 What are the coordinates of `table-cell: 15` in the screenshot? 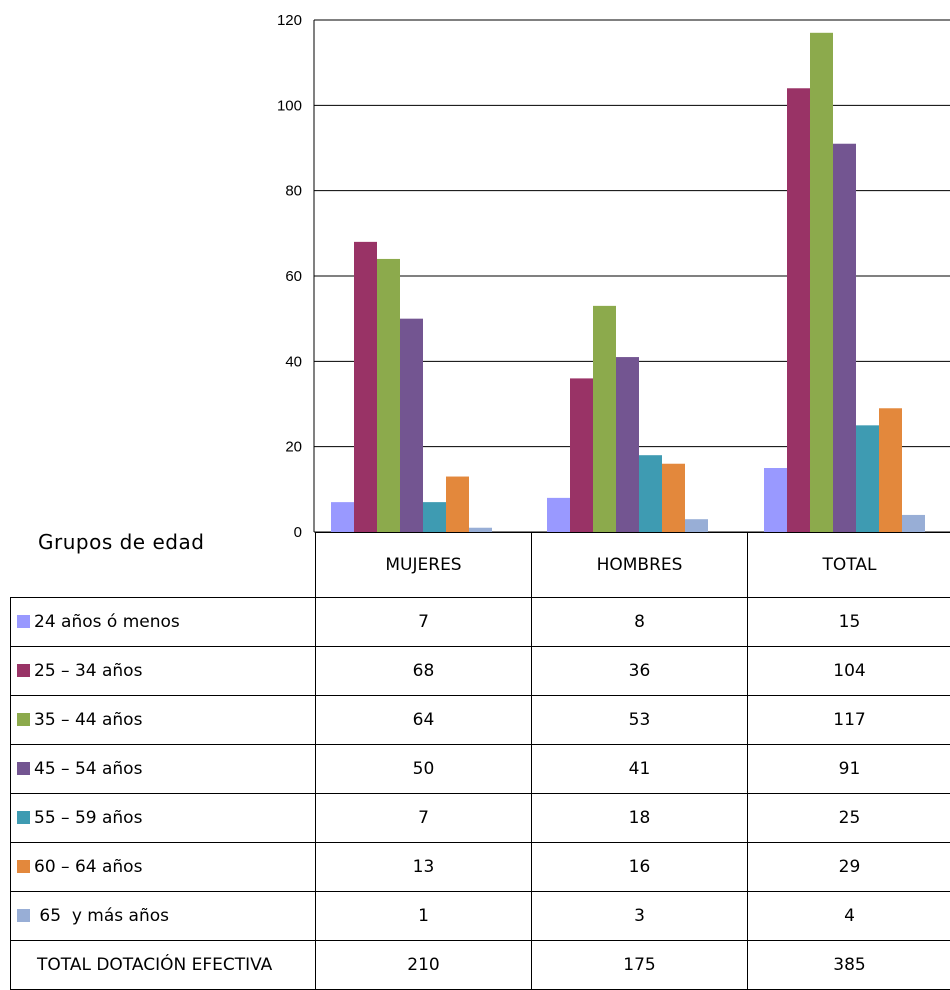 It's located at (849, 622).